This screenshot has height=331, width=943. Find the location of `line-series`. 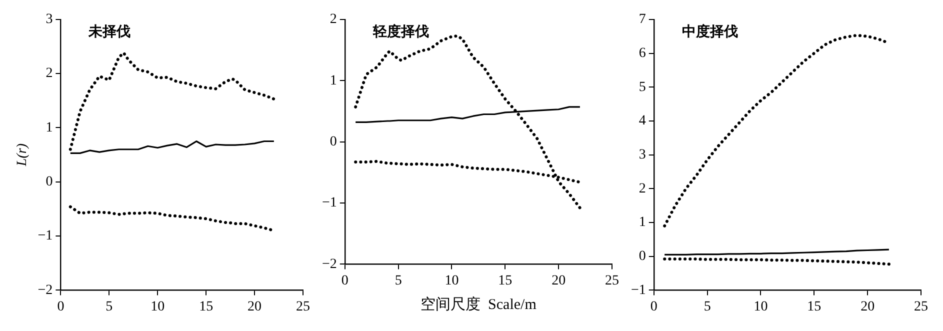

line-series is located at coordinates (172, 101).